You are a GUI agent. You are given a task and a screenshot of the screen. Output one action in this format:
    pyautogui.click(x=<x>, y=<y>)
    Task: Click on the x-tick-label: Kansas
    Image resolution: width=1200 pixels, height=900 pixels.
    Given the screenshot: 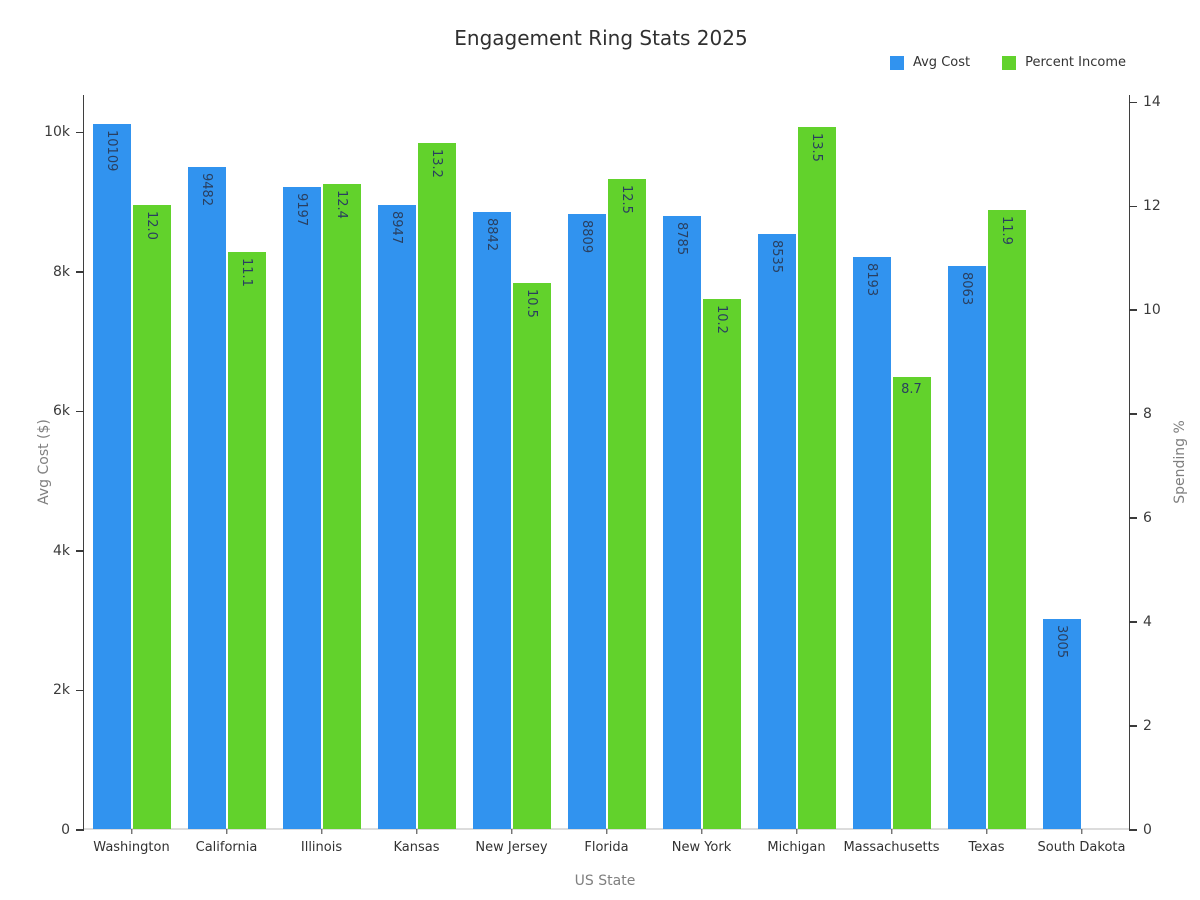 What is the action you would take?
    pyautogui.click(x=416, y=847)
    